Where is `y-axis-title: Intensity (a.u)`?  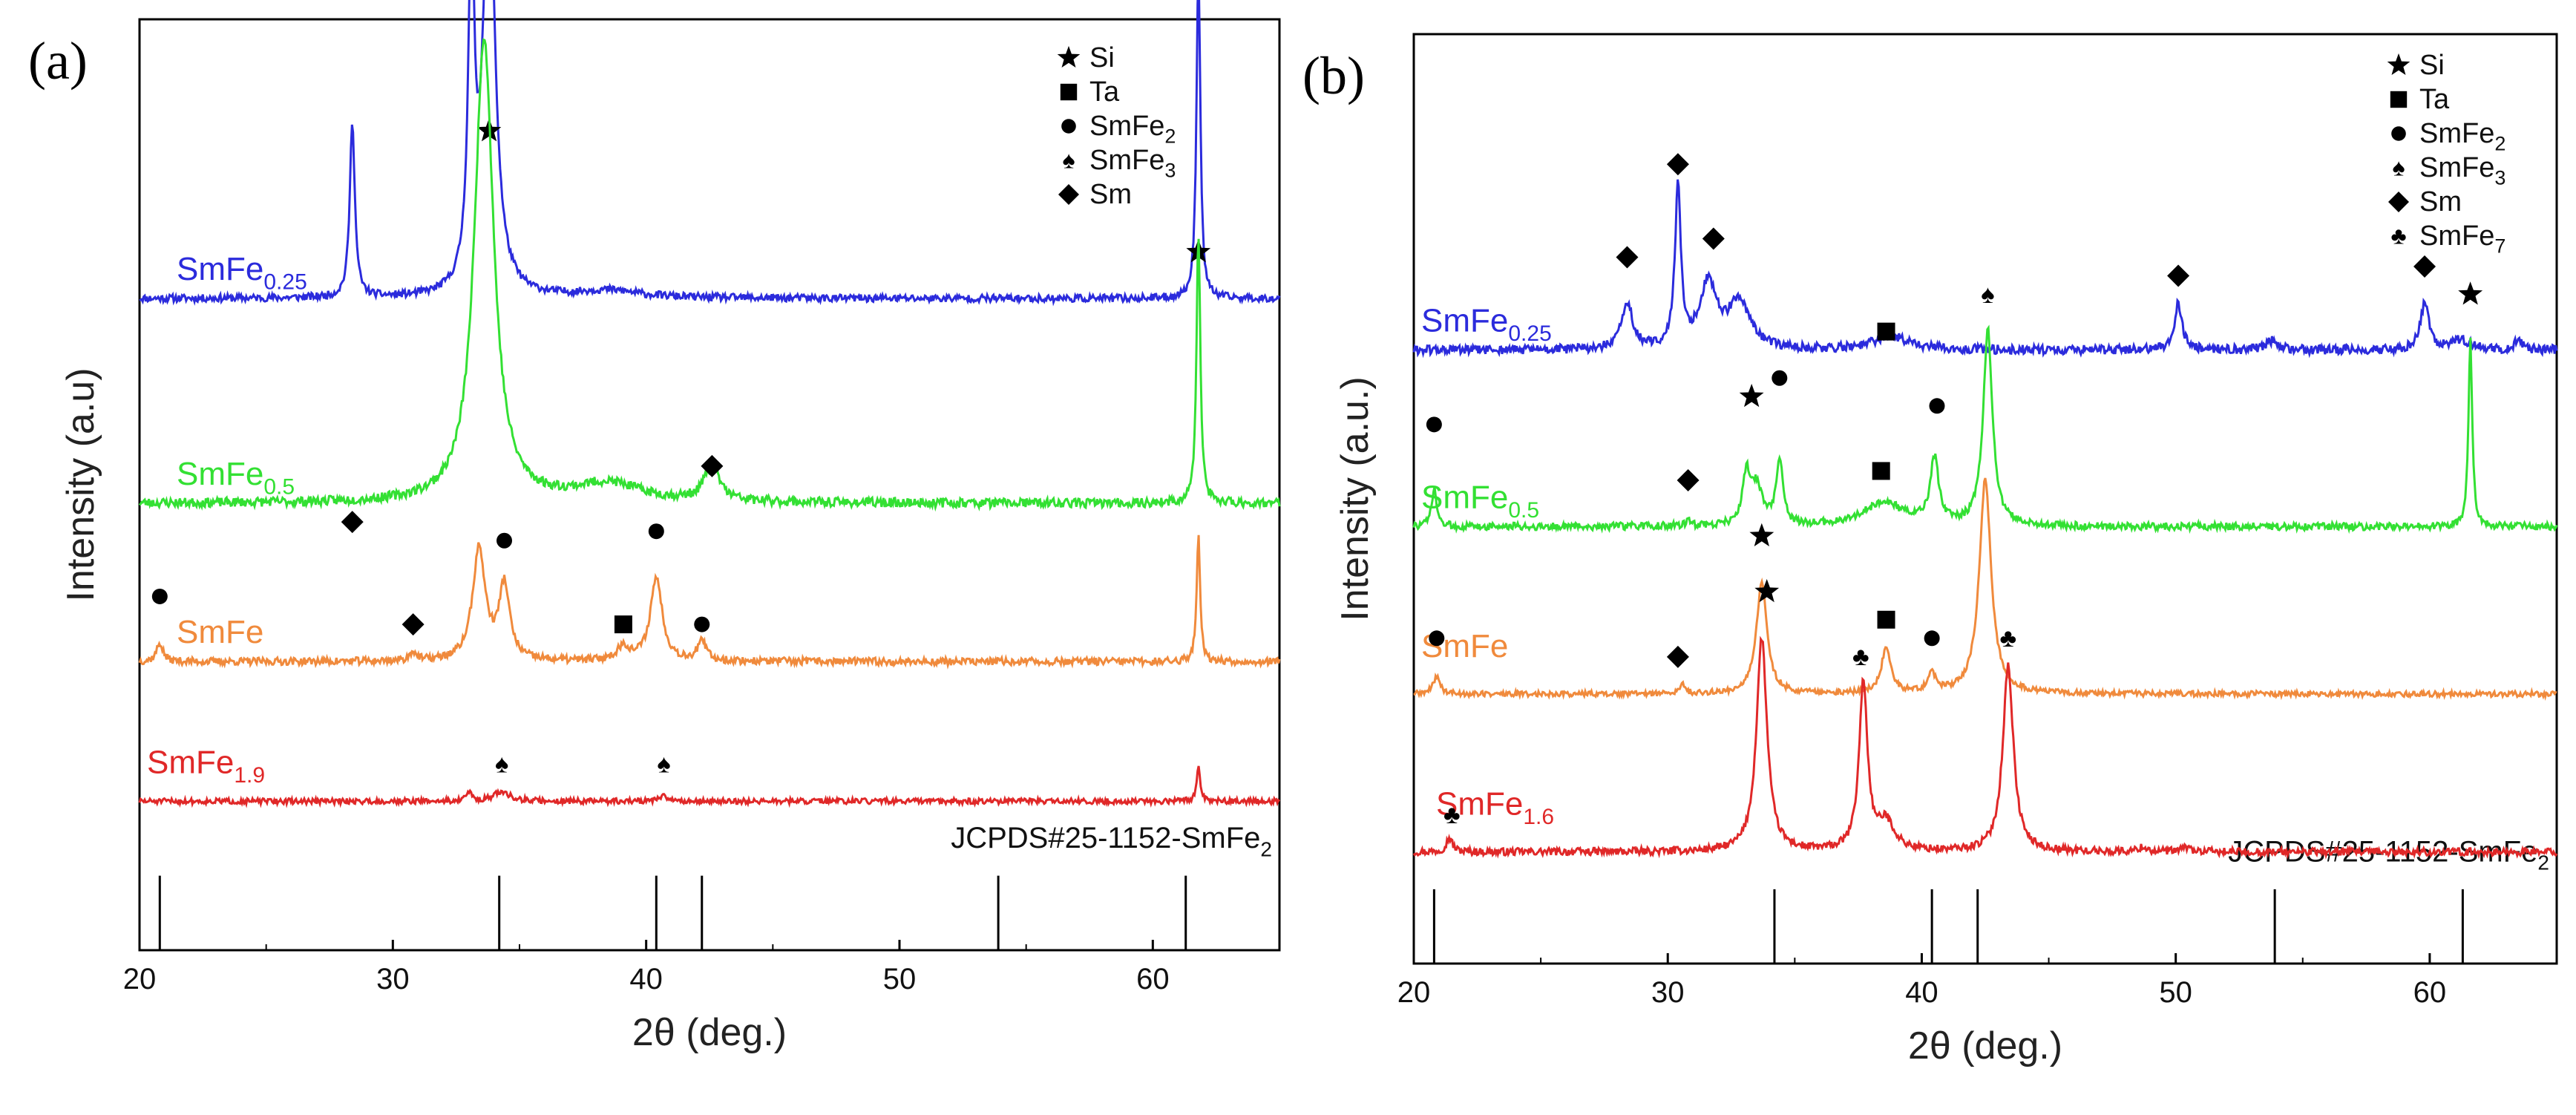 y-axis-title: Intensity (a.u) is located at coordinates (80, 484).